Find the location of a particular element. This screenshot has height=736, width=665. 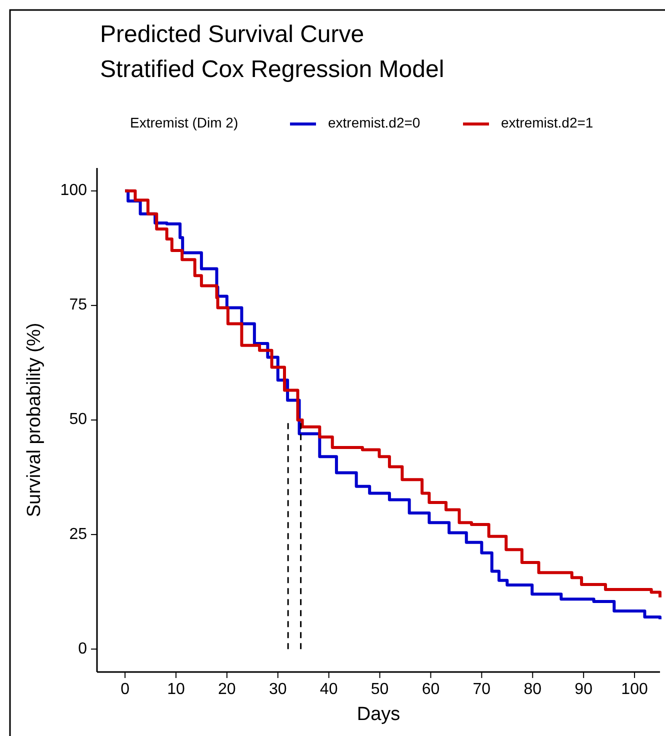

x-tick-label: 10 is located at coordinates (176, 689).